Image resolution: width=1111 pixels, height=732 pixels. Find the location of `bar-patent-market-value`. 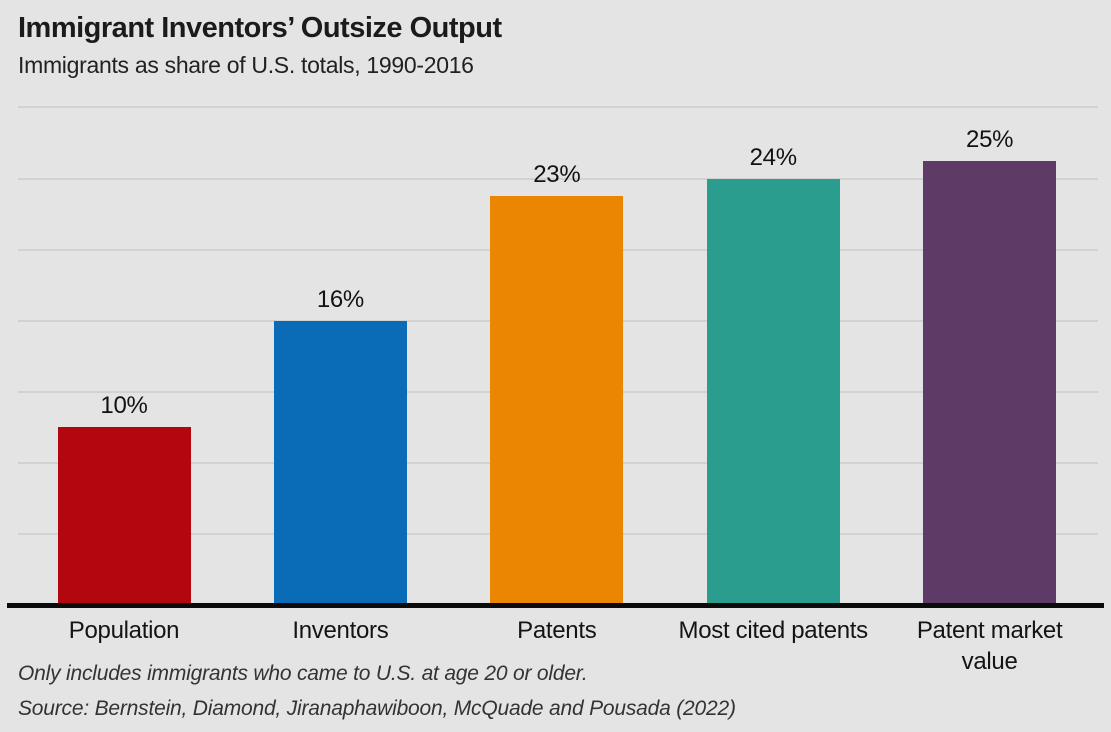

bar-patent-market-value is located at coordinates (990, 382).